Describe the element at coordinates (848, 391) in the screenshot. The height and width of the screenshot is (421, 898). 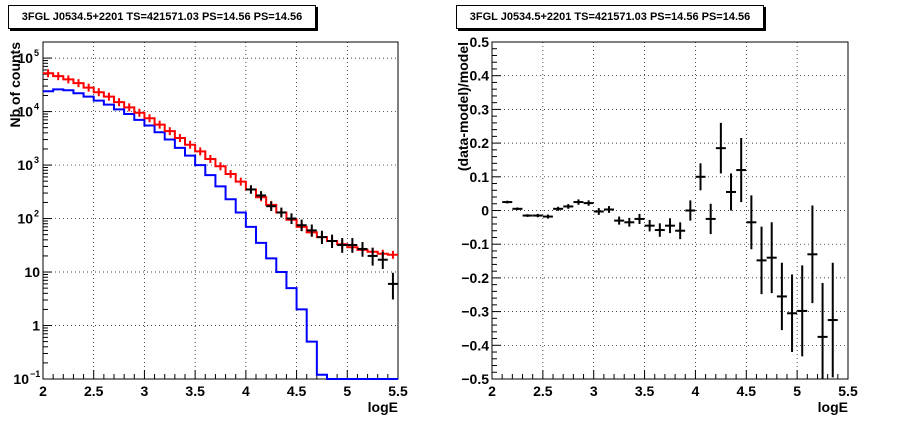
I see `right-x-tick-label: 5.5` at that location.